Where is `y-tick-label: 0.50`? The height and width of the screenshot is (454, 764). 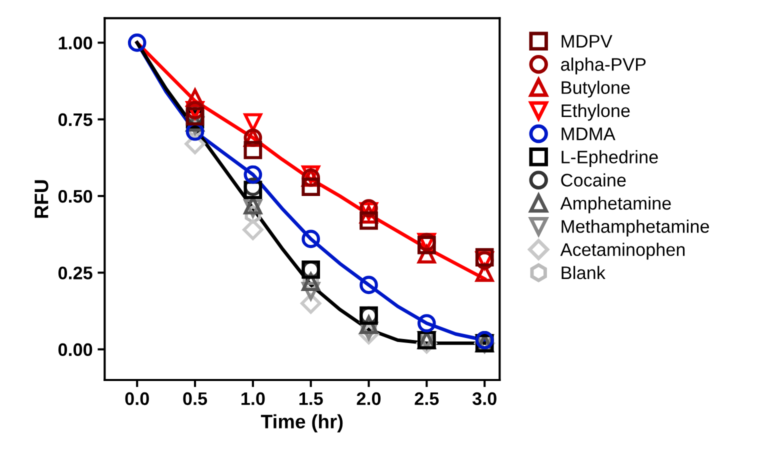 y-tick-label: 0.50 is located at coordinates (75, 196).